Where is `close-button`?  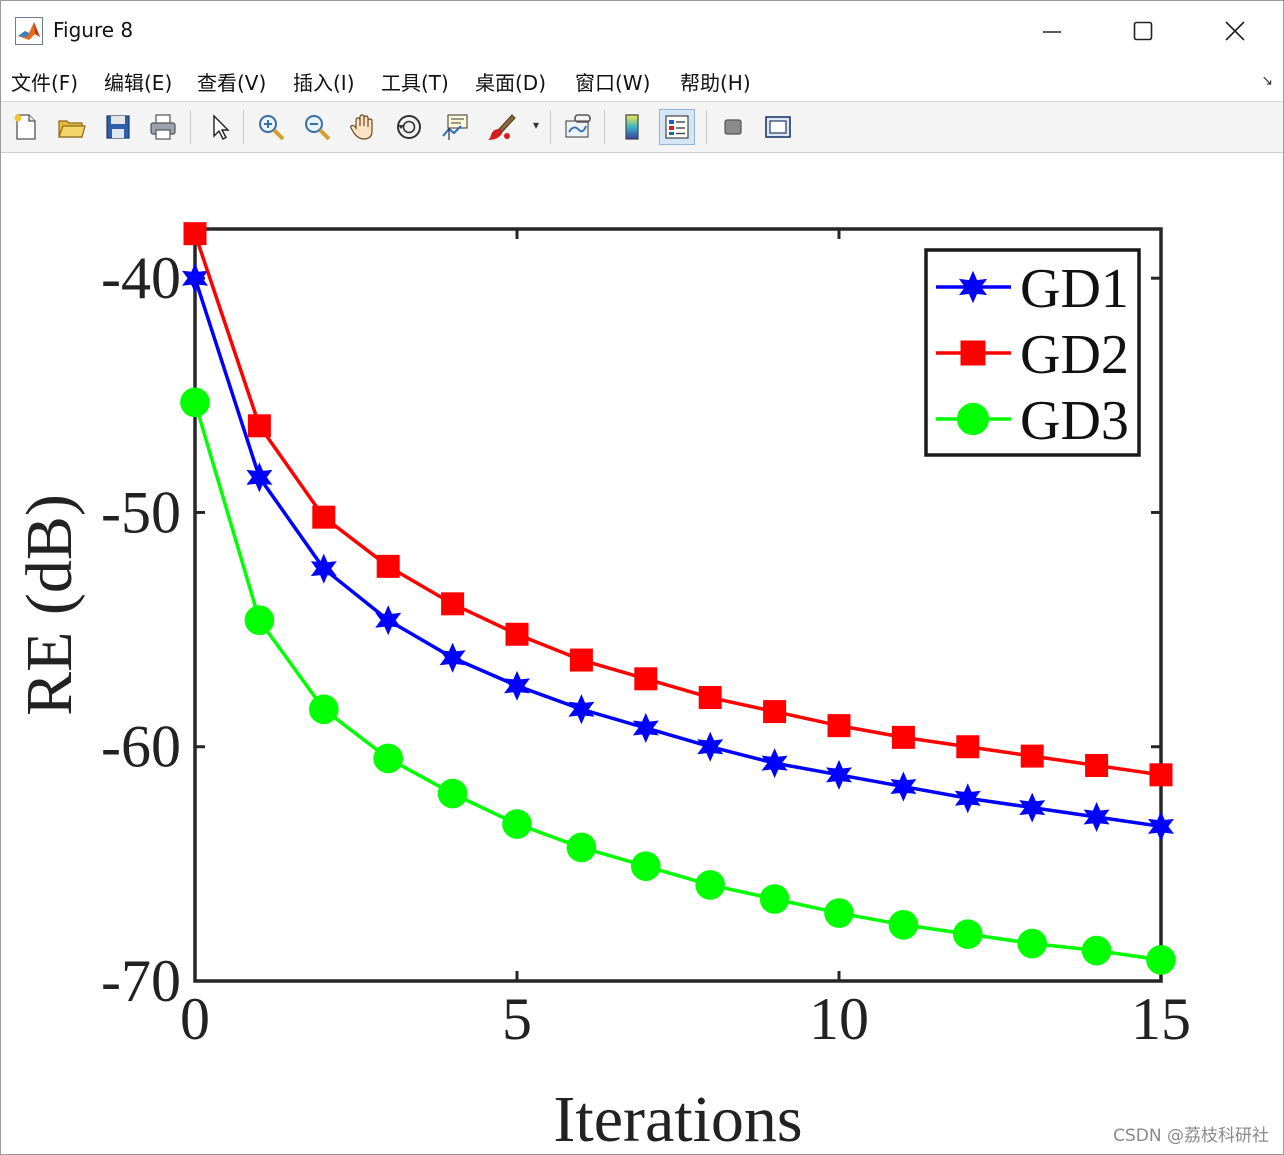
close-button is located at coordinates (1235, 31).